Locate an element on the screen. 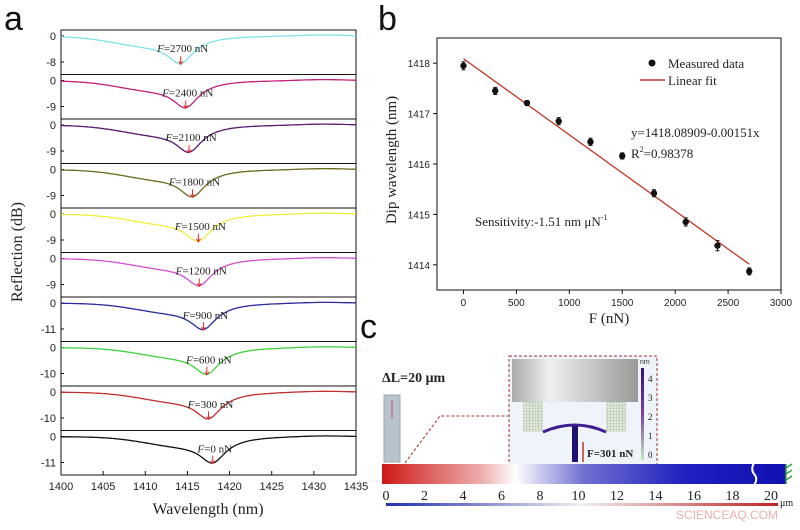 This screenshot has width=800, height=530. y-tick-label: -8 is located at coordinates (51, 63).